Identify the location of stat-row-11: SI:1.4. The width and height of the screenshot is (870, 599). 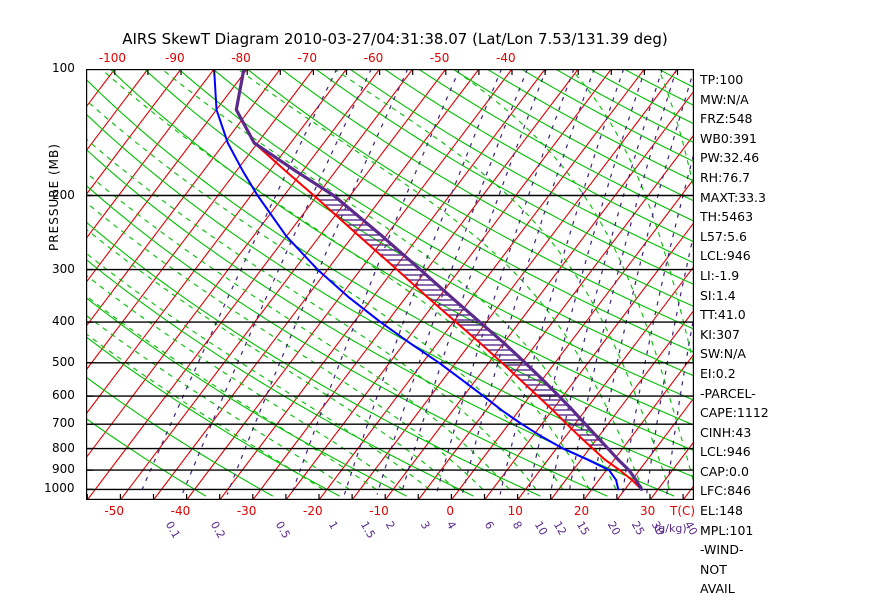
(718, 295).